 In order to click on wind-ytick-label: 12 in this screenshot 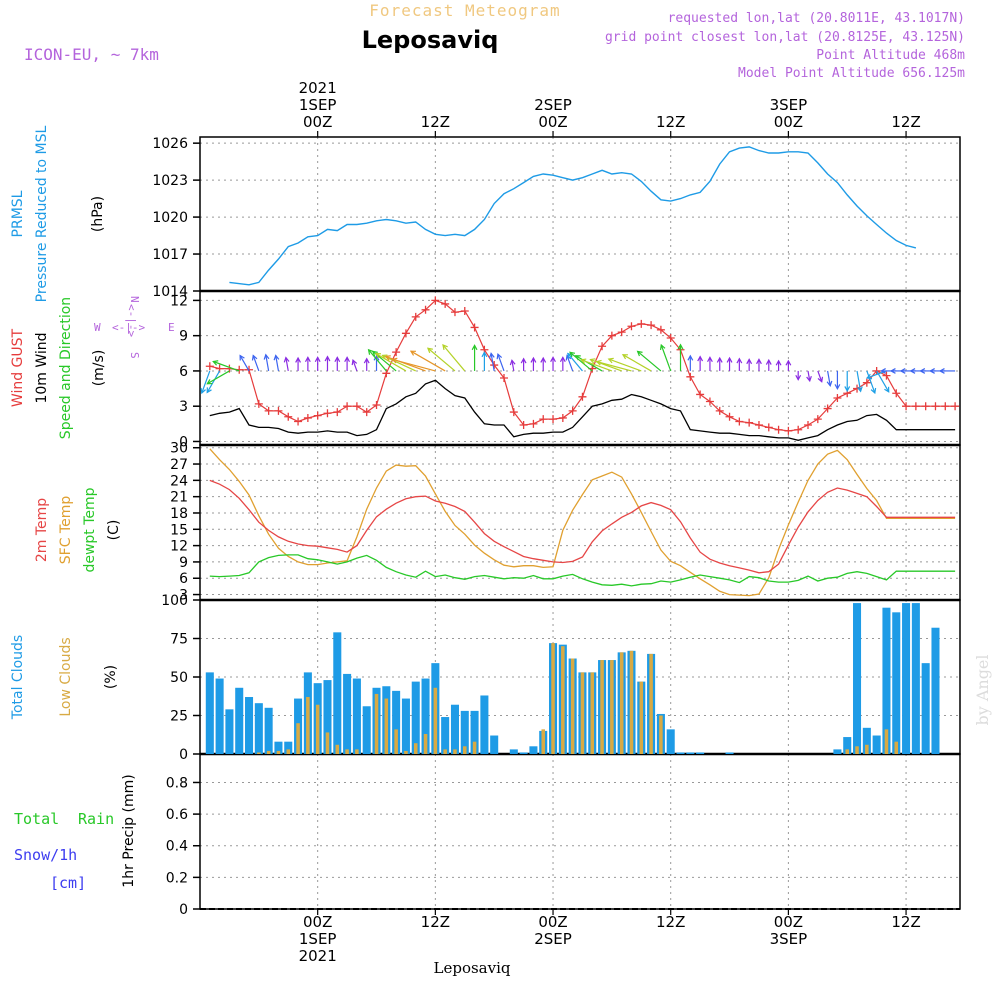, I will do `click(179, 301)`.